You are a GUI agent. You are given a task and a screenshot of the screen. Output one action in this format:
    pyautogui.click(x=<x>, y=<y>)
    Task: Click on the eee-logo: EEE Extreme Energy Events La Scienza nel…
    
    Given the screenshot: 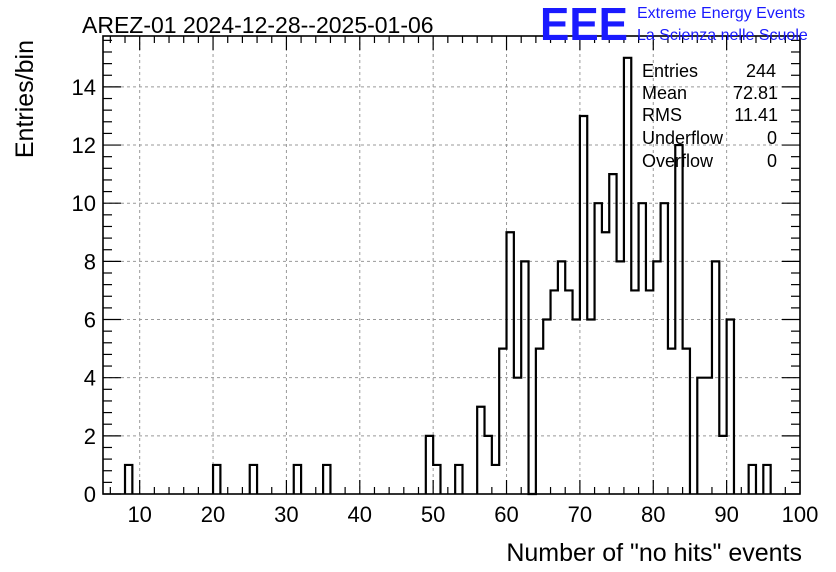 What is the action you would take?
    pyautogui.click(x=674, y=25)
    